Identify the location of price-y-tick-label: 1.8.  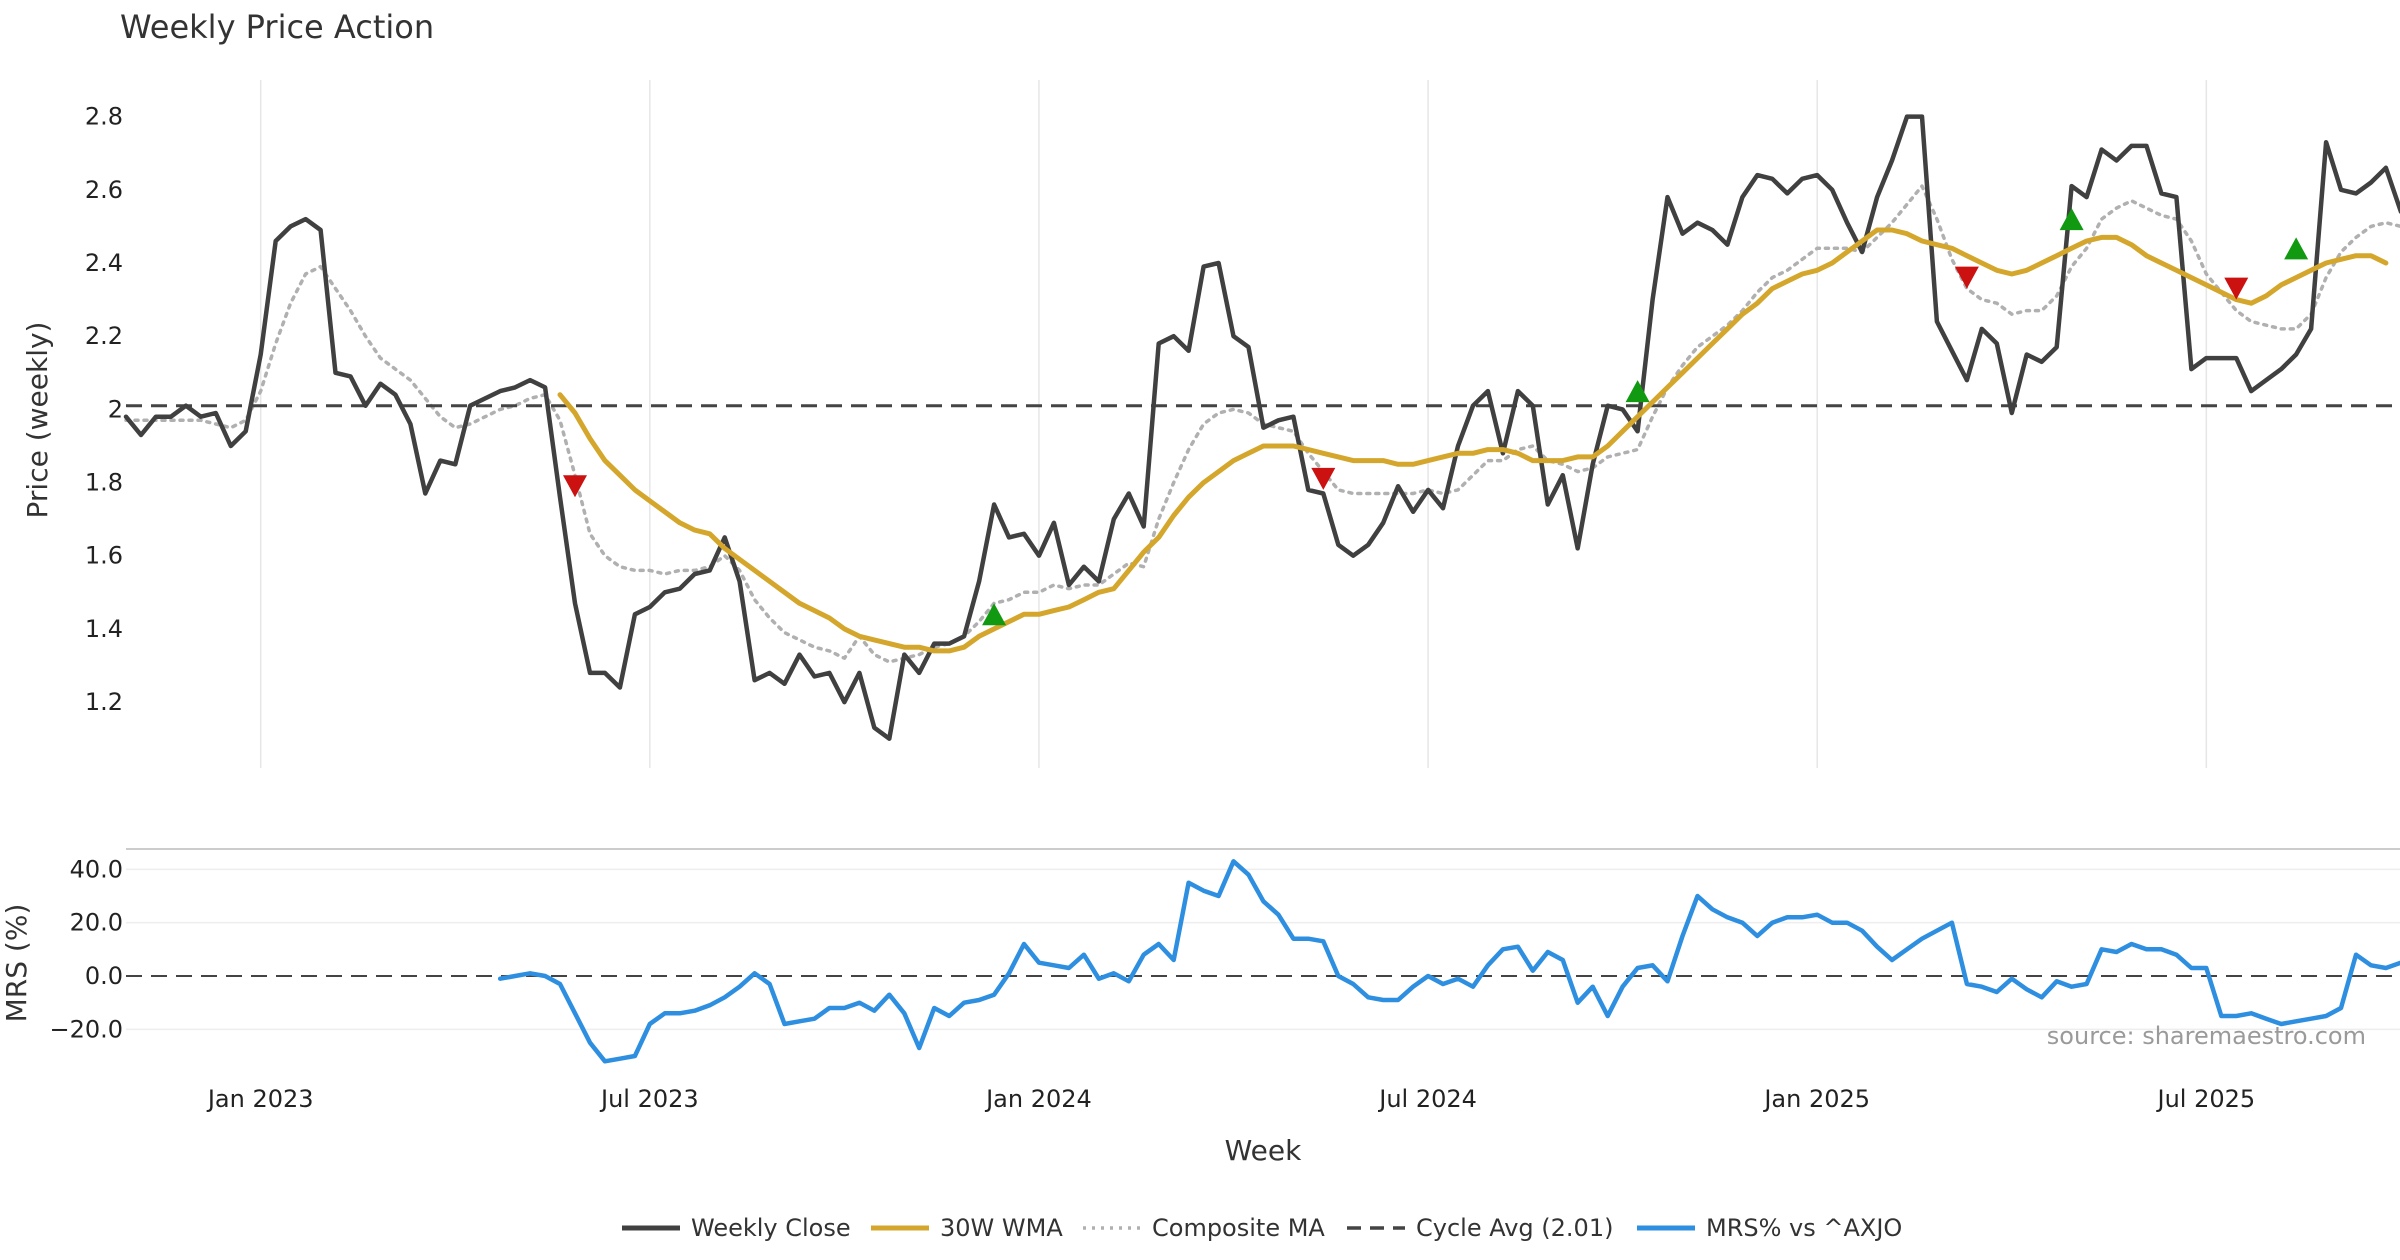
(104, 483).